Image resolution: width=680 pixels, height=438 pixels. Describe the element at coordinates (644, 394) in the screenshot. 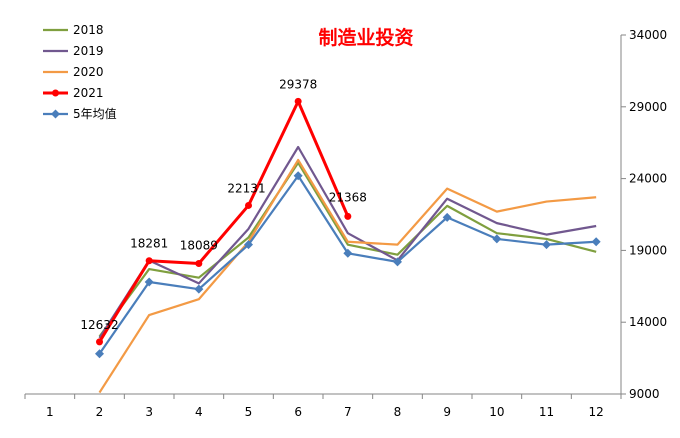

I see `y-tick-label: 9000` at that location.